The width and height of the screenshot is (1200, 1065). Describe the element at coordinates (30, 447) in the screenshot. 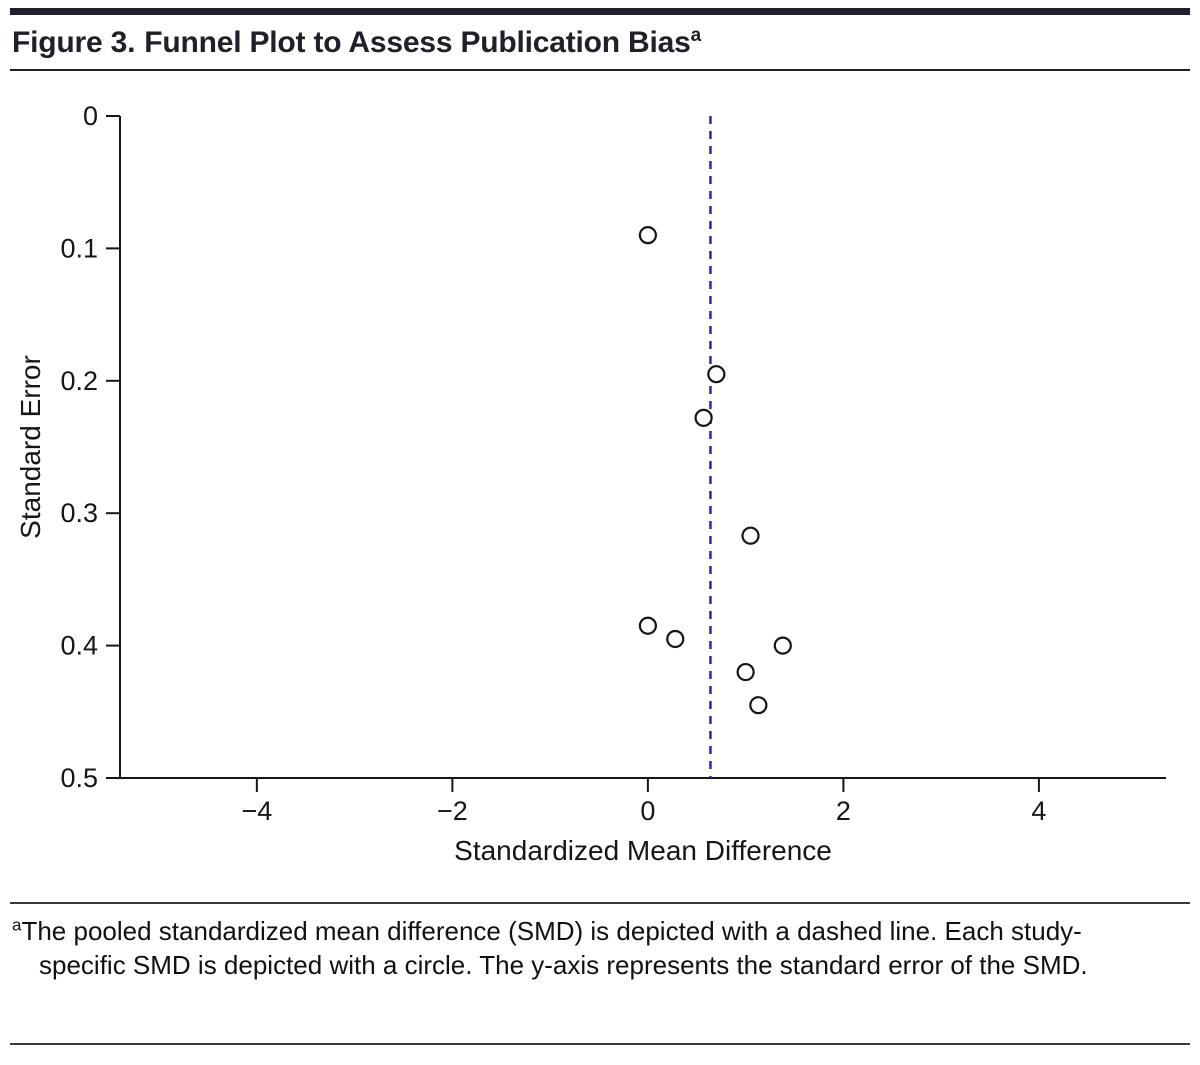

I see `y-axis-label: Standard Error` at that location.